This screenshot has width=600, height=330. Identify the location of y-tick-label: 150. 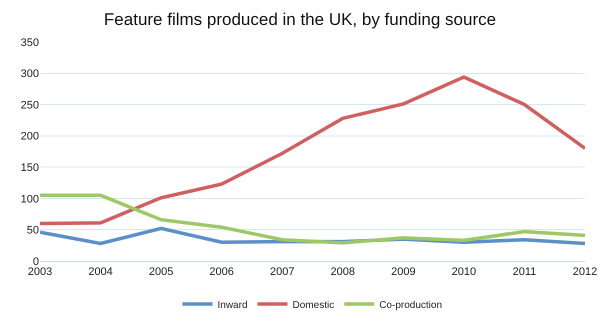
(29, 168).